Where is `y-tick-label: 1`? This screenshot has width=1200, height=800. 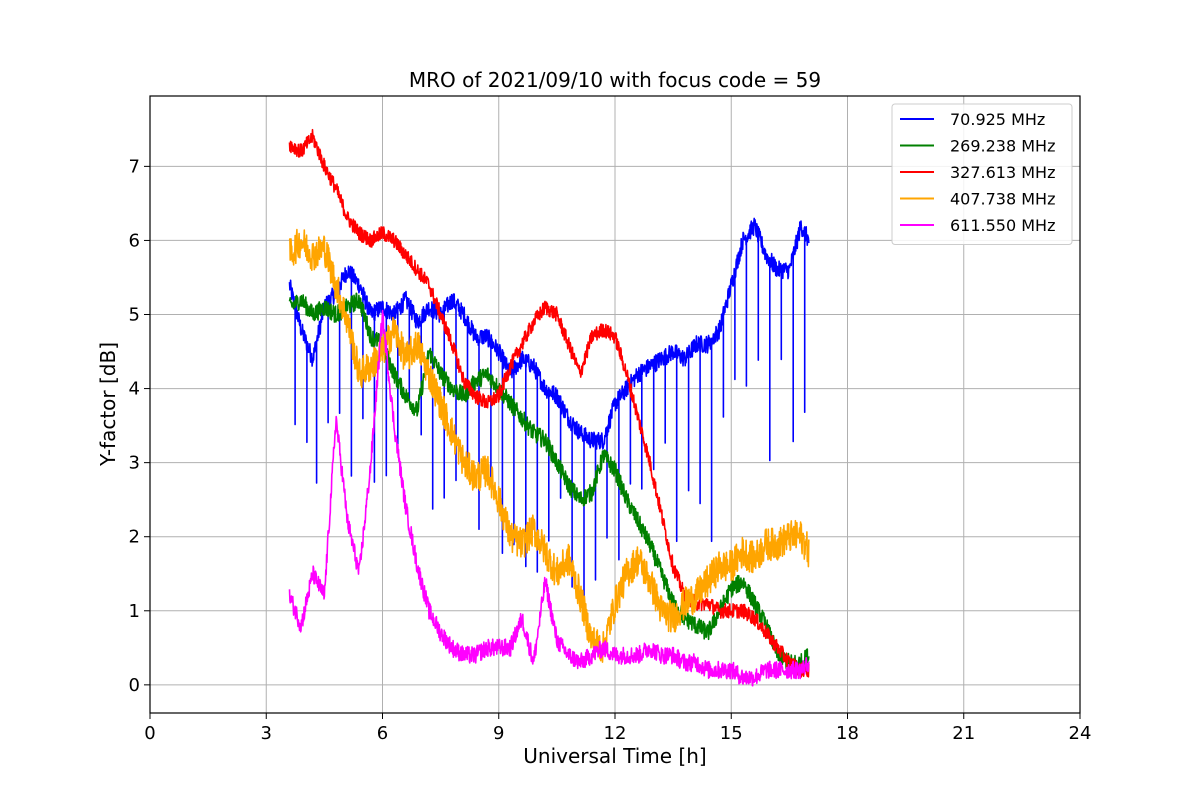 y-tick-label: 1 is located at coordinates (134, 611).